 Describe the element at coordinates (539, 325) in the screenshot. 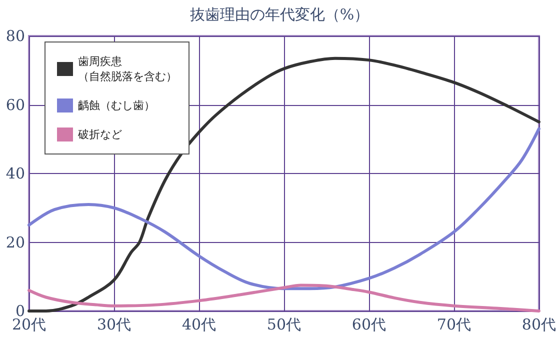

I see `x-tick-label: 80代` at that location.